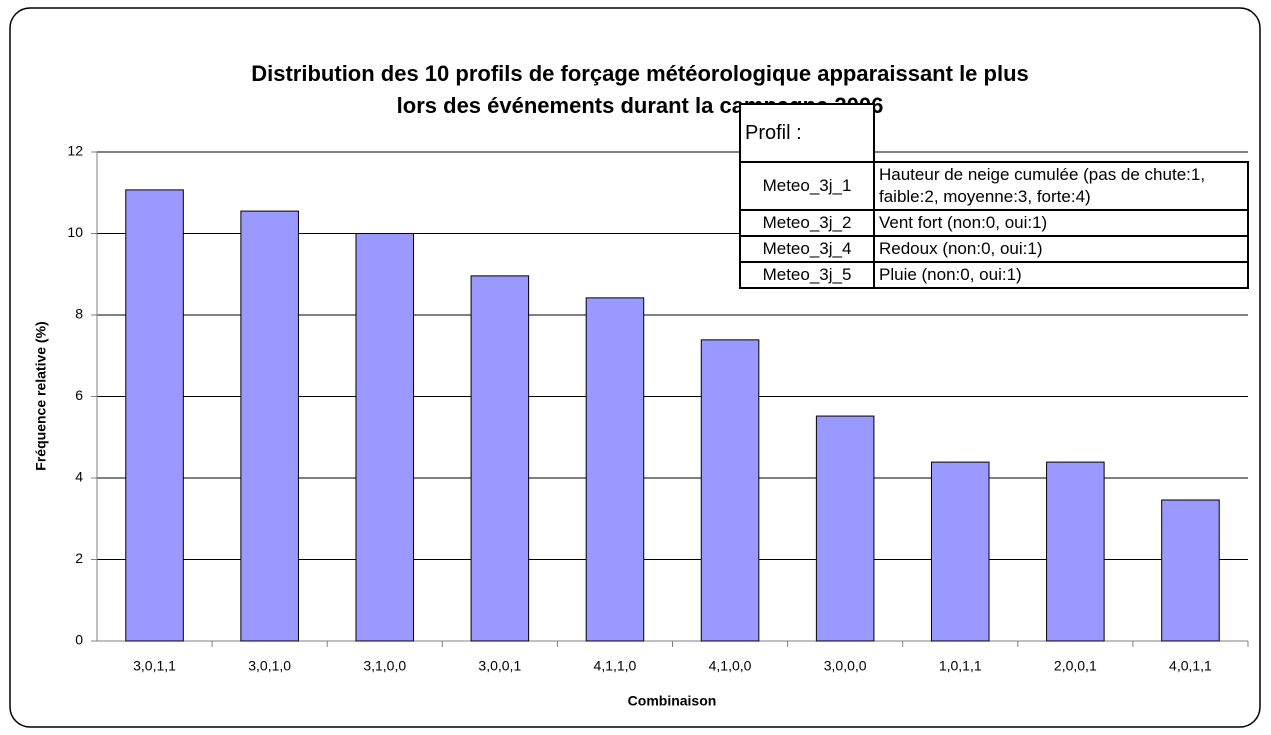 The image size is (1271, 735). Describe the element at coordinates (845, 666) in the screenshot. I see `x-tick-label: 3,0,0,0` at that location.